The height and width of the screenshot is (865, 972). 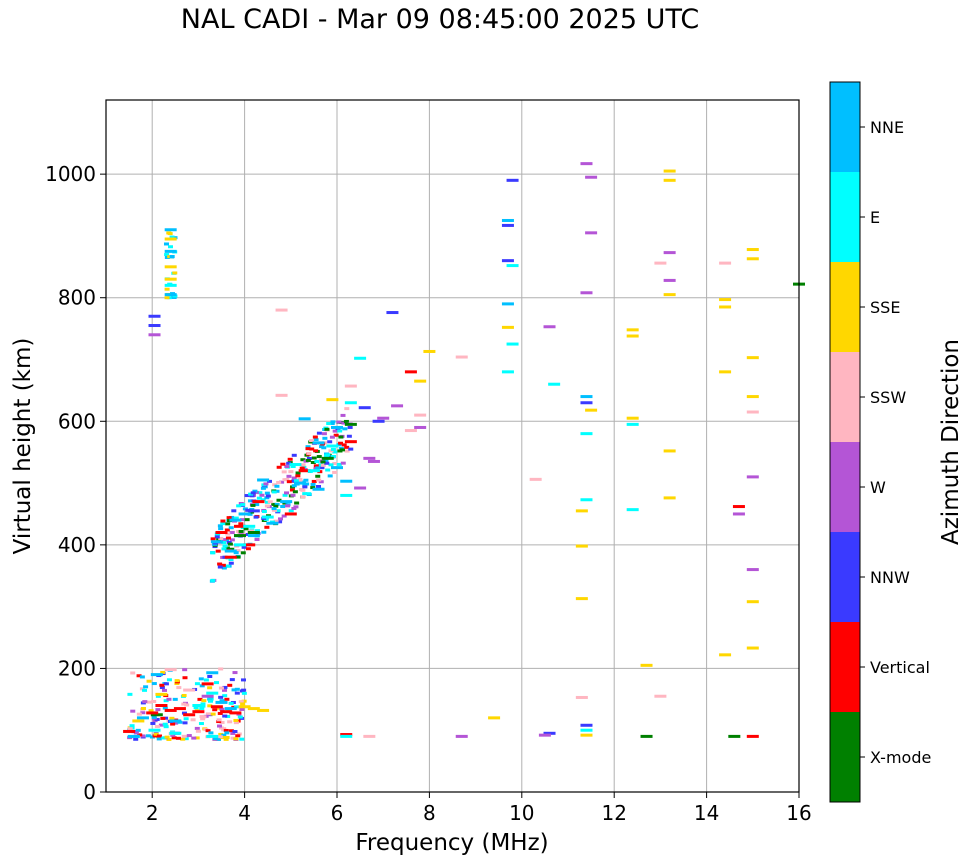 I want to click on echo-point-xmode, so click(x=253, y=532).